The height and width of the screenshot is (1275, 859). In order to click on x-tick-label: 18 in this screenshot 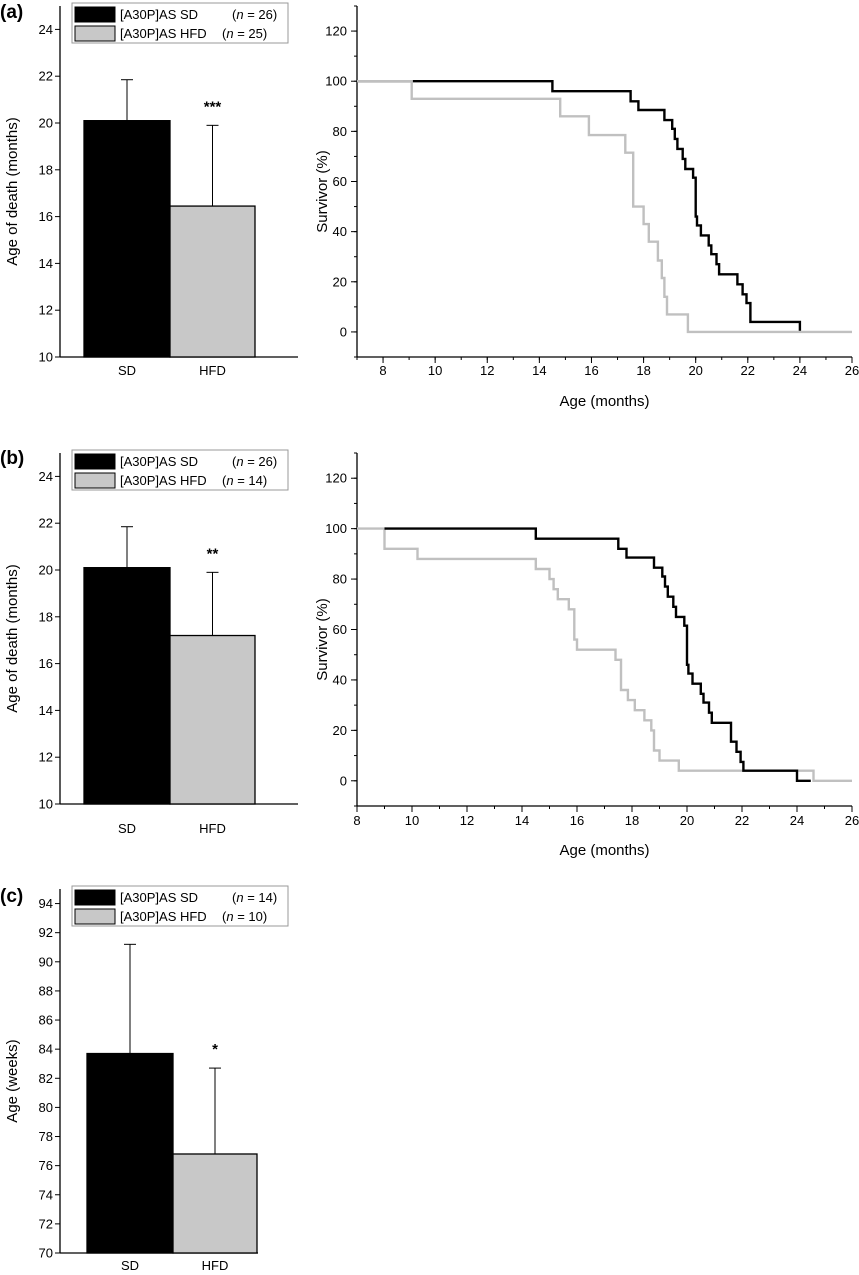, I will do `click(643, 370)`.